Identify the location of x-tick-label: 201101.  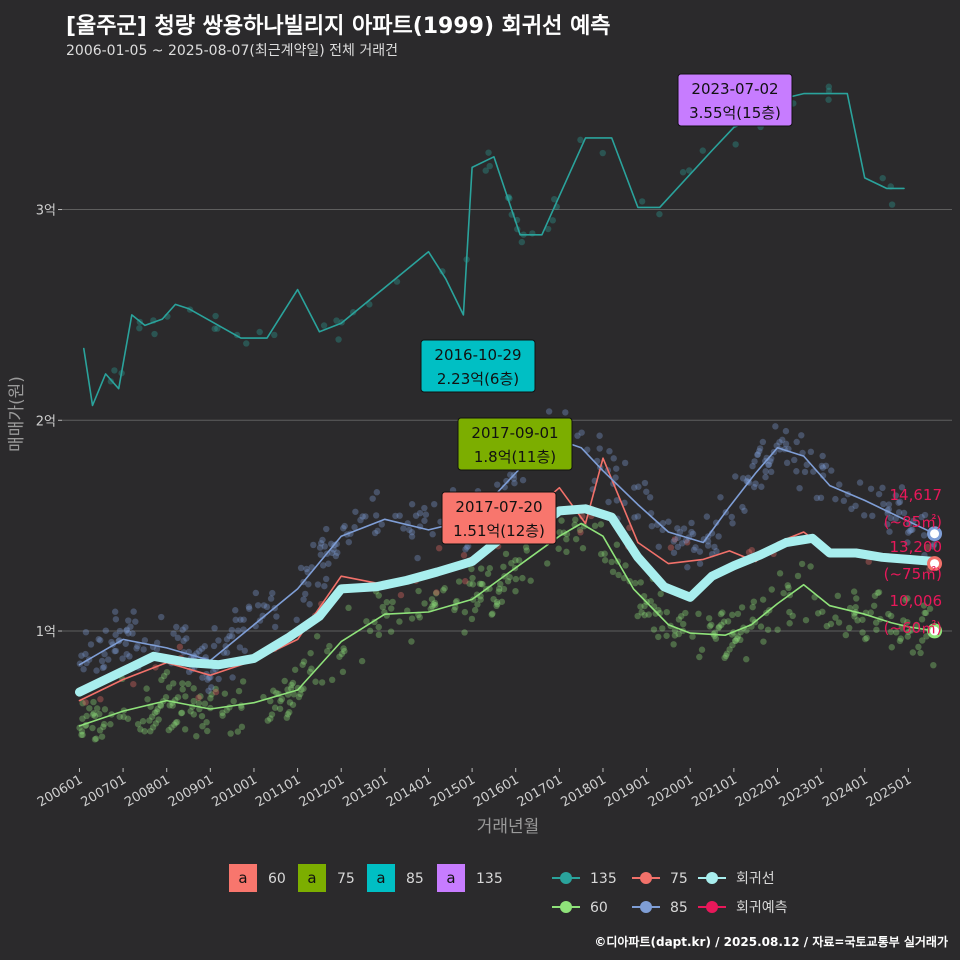
(278, 791).